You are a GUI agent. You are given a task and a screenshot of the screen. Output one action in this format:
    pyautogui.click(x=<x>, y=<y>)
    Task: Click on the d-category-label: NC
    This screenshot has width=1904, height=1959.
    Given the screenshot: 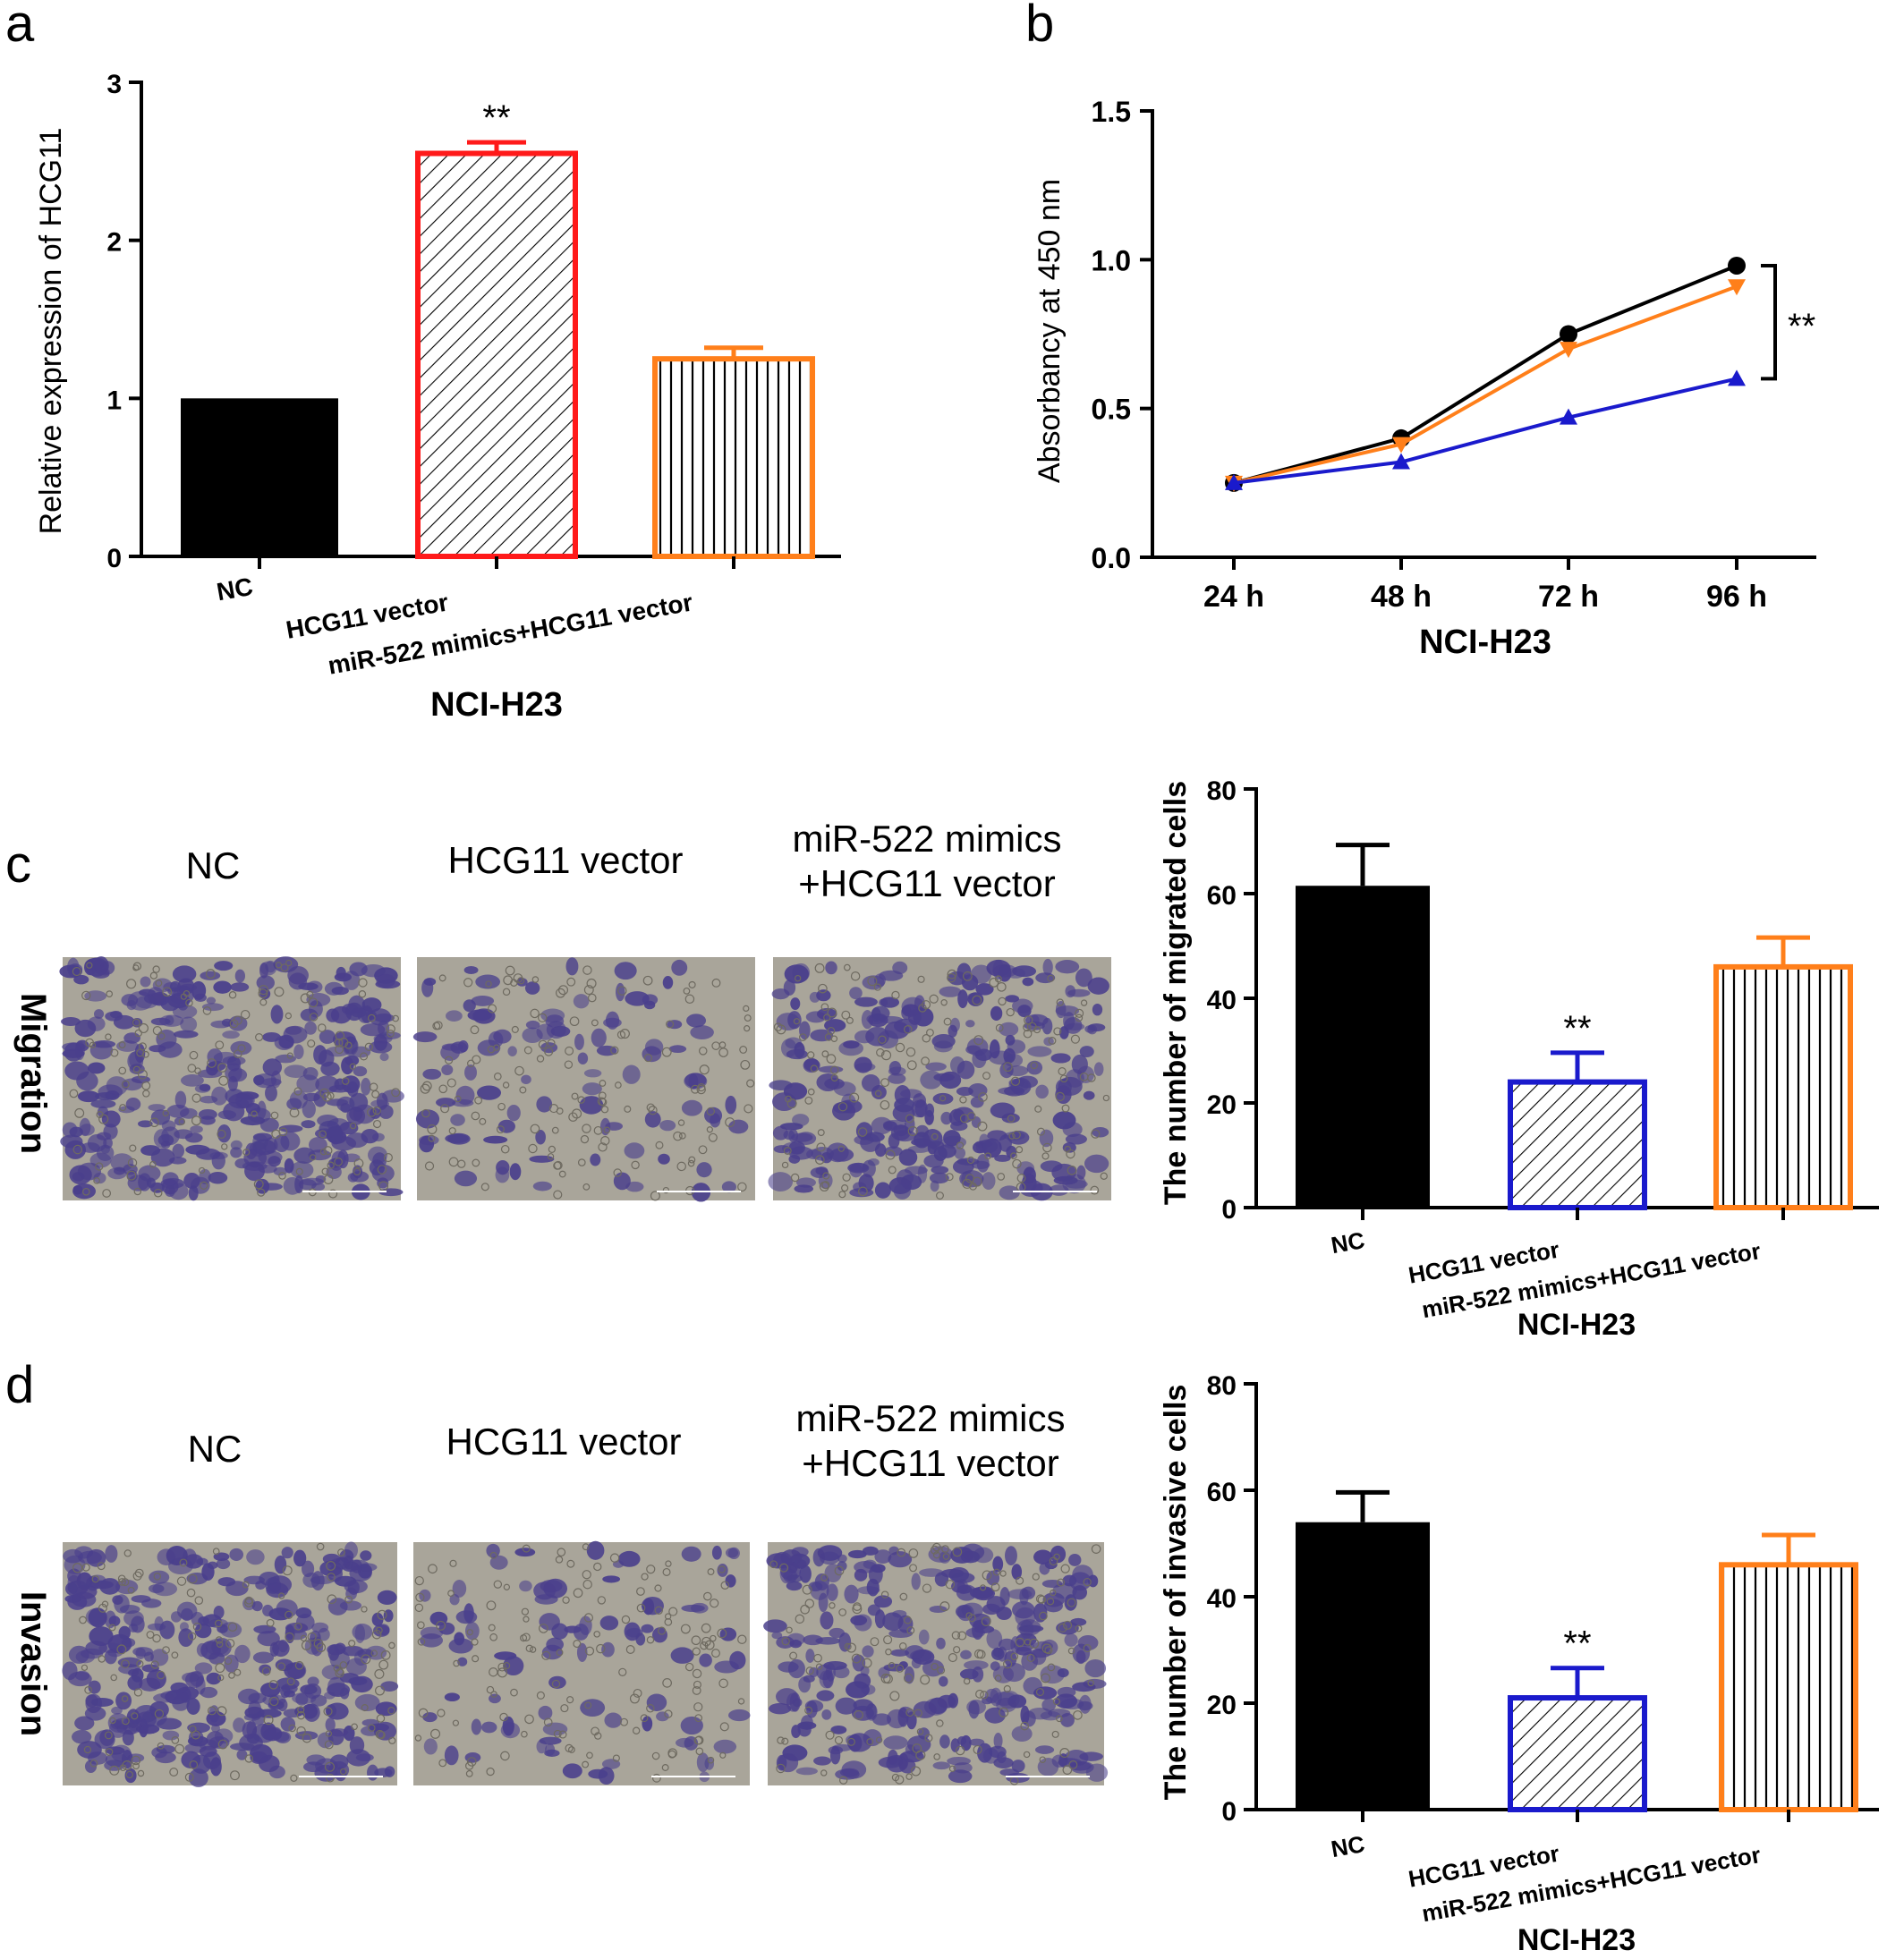 What is the action you would take?
    pyautogui.click(x=1347, y=1846)
    